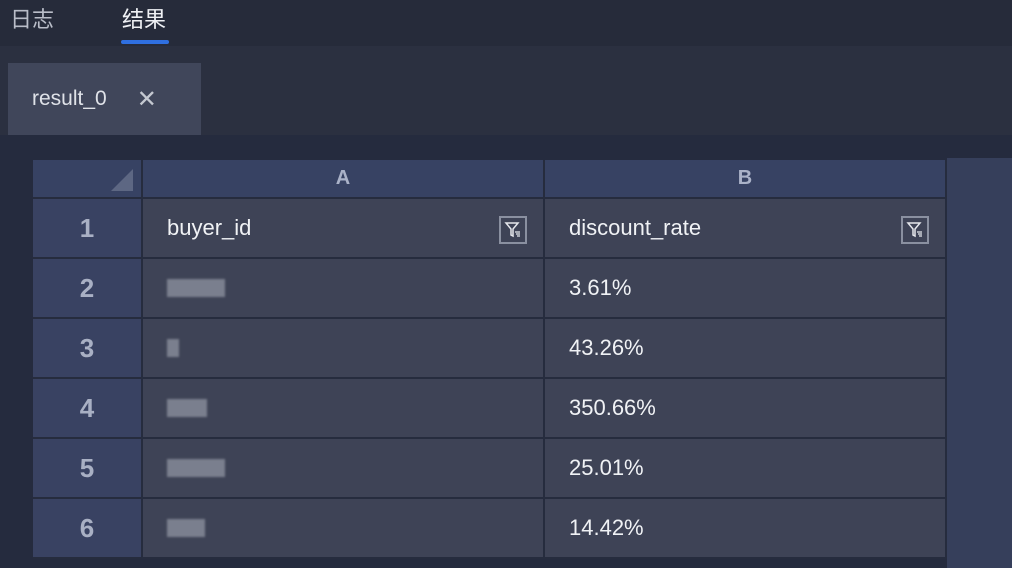 Image resolution: width=1012 pixels, height=568 pixels. What do you see at coordinates (635, 227) in the screenshot?
I see `column-name: discount_rate` at bounding box center [635, 227].